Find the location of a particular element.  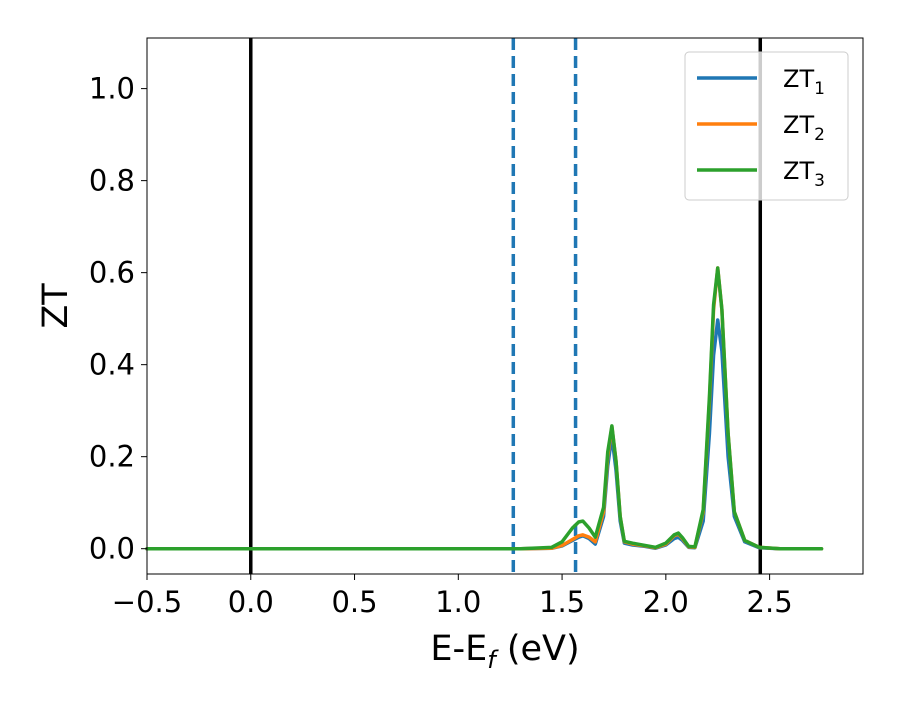

legend-label-zt3: ZT3 is located at coordinates (804, 174).